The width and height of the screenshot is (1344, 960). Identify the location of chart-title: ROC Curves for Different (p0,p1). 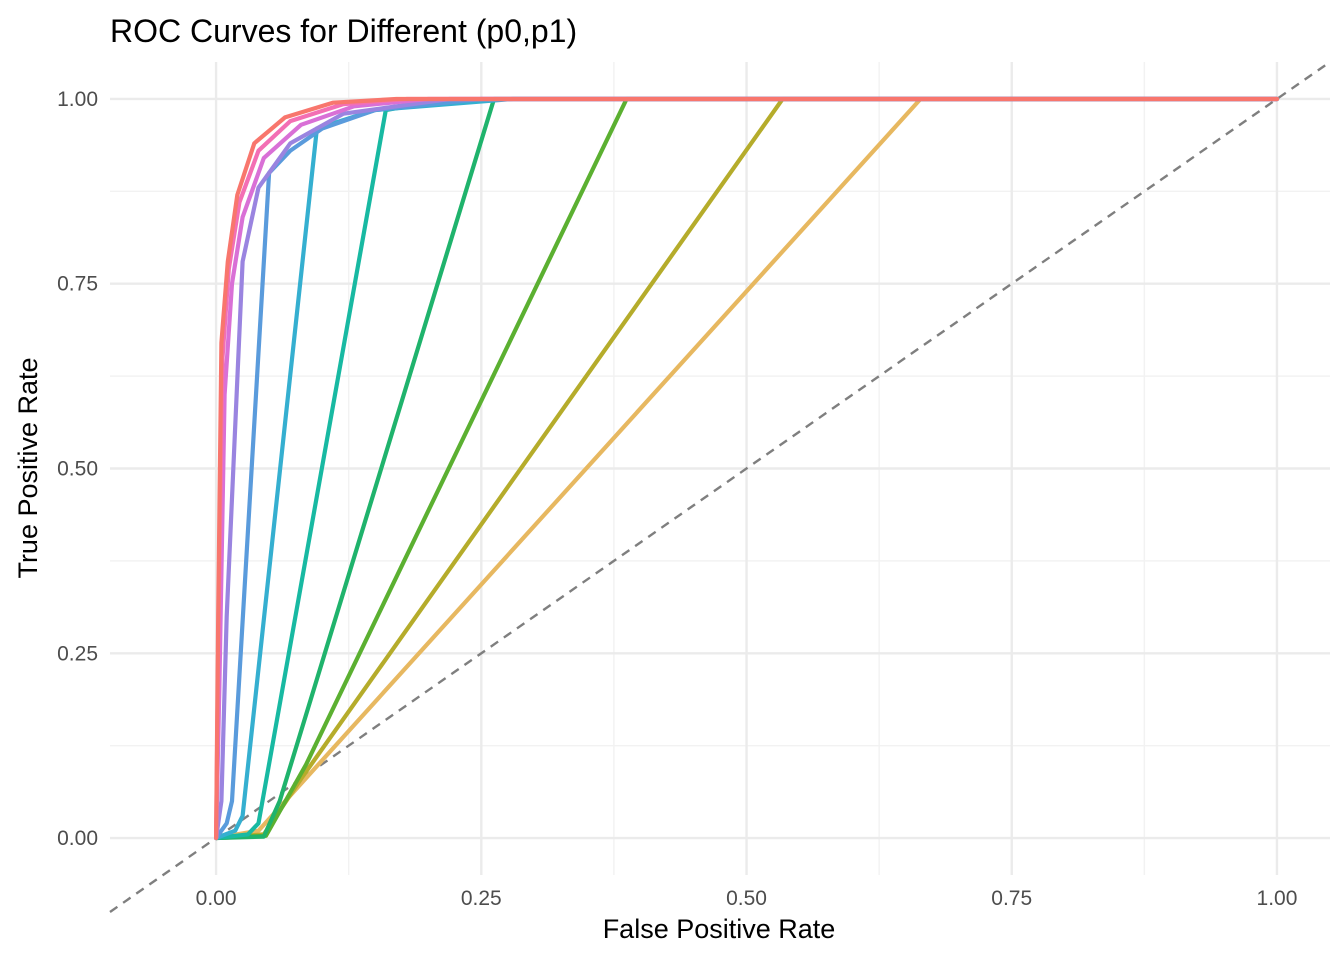
(343, 31).